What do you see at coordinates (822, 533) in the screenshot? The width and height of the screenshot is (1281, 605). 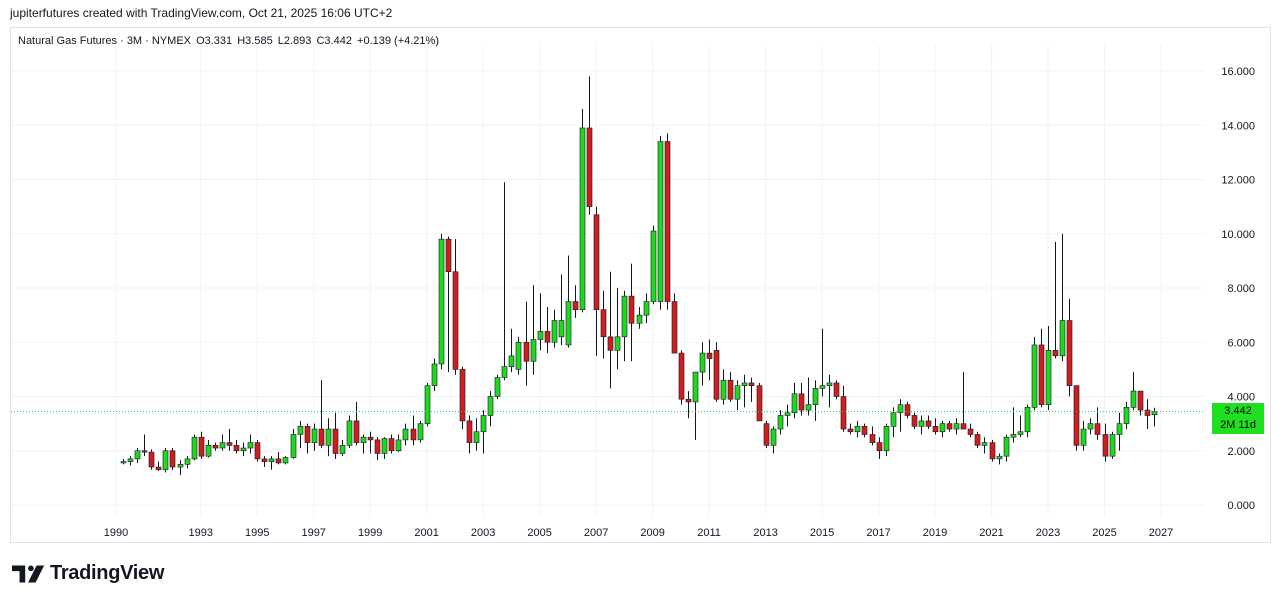 I see `x-tick-label: 2015` at bounding box center [822, 533].